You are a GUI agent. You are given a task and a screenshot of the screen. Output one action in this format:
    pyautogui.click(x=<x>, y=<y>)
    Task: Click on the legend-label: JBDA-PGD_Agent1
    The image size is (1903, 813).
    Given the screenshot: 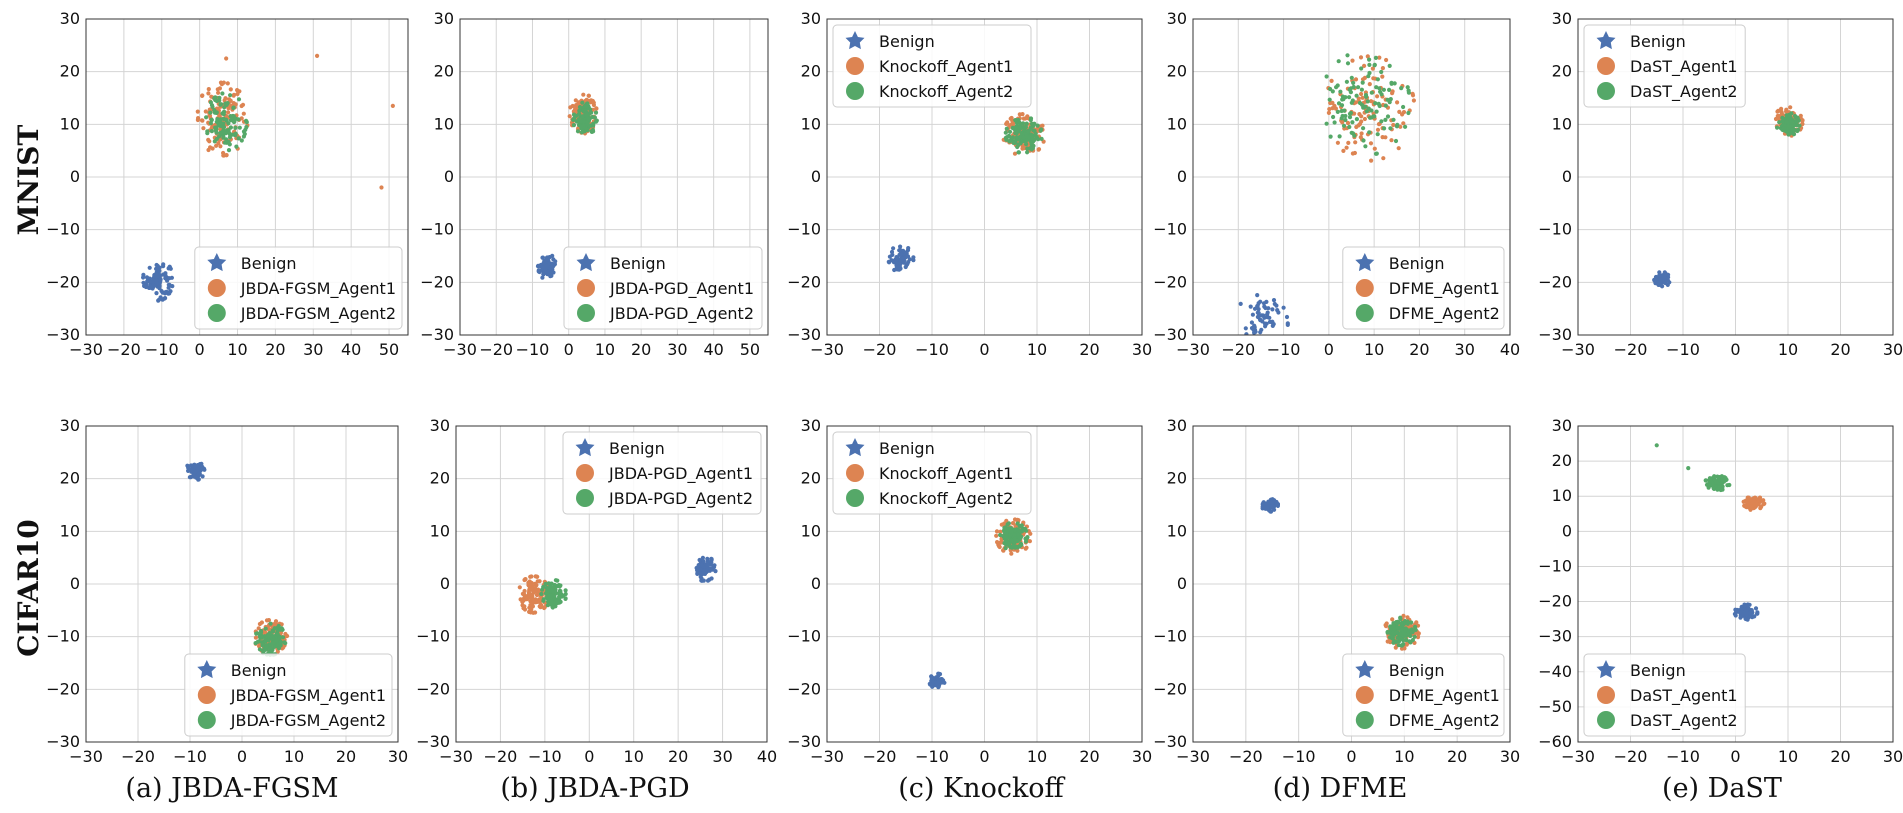 What is the action you would take?
    pyautogui.click(x=680, y=474)
    